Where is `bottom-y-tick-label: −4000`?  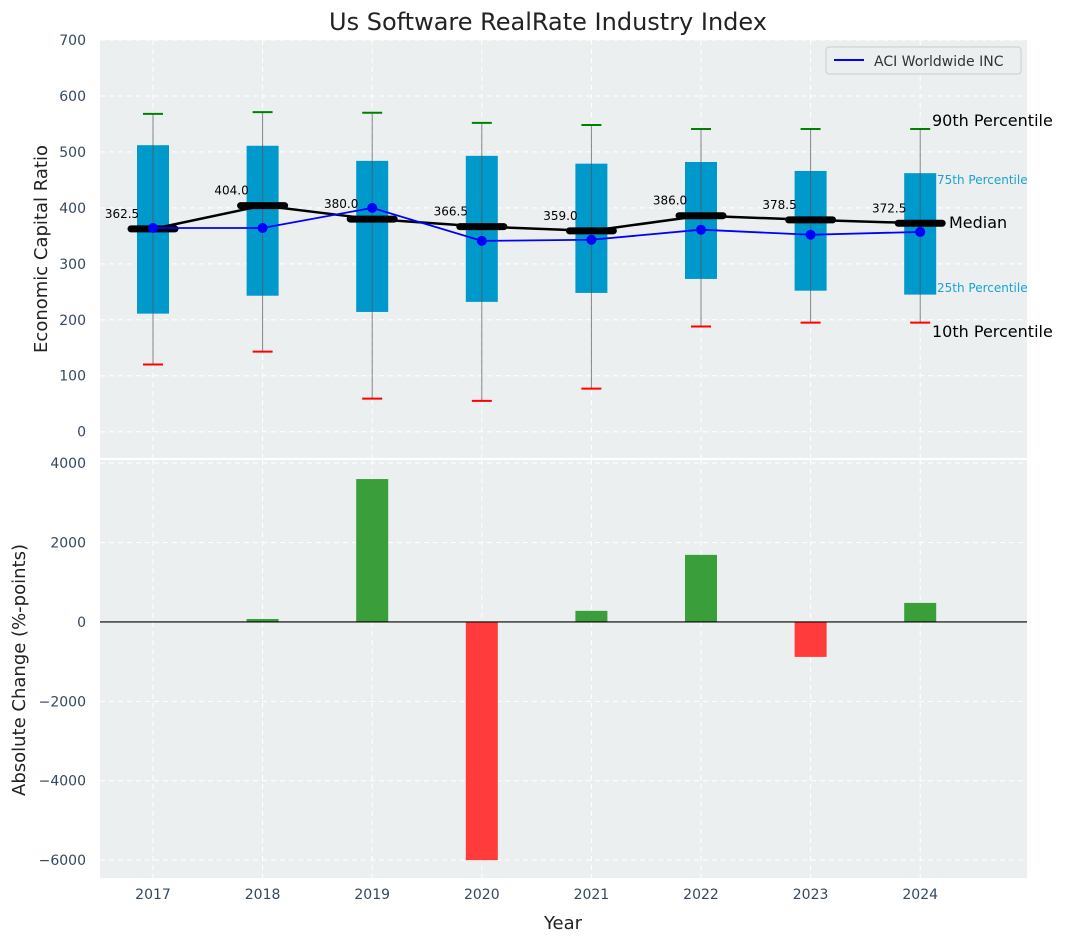 bottom-y-tick-label: −4000 is located at coordinates (62, 782).